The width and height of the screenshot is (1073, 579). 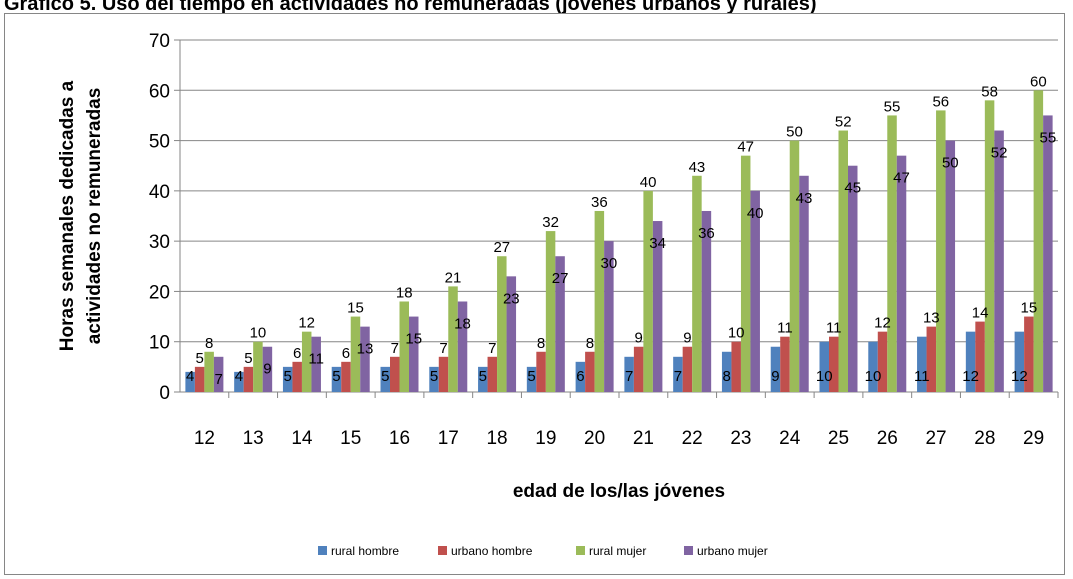 I want to click on data-label: 30, so click(x=609, y=263).